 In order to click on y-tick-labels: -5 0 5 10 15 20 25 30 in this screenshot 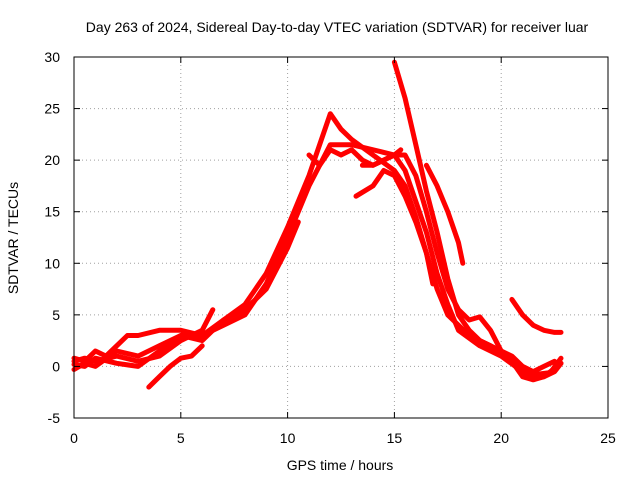, I will do `click(52, 237)`.